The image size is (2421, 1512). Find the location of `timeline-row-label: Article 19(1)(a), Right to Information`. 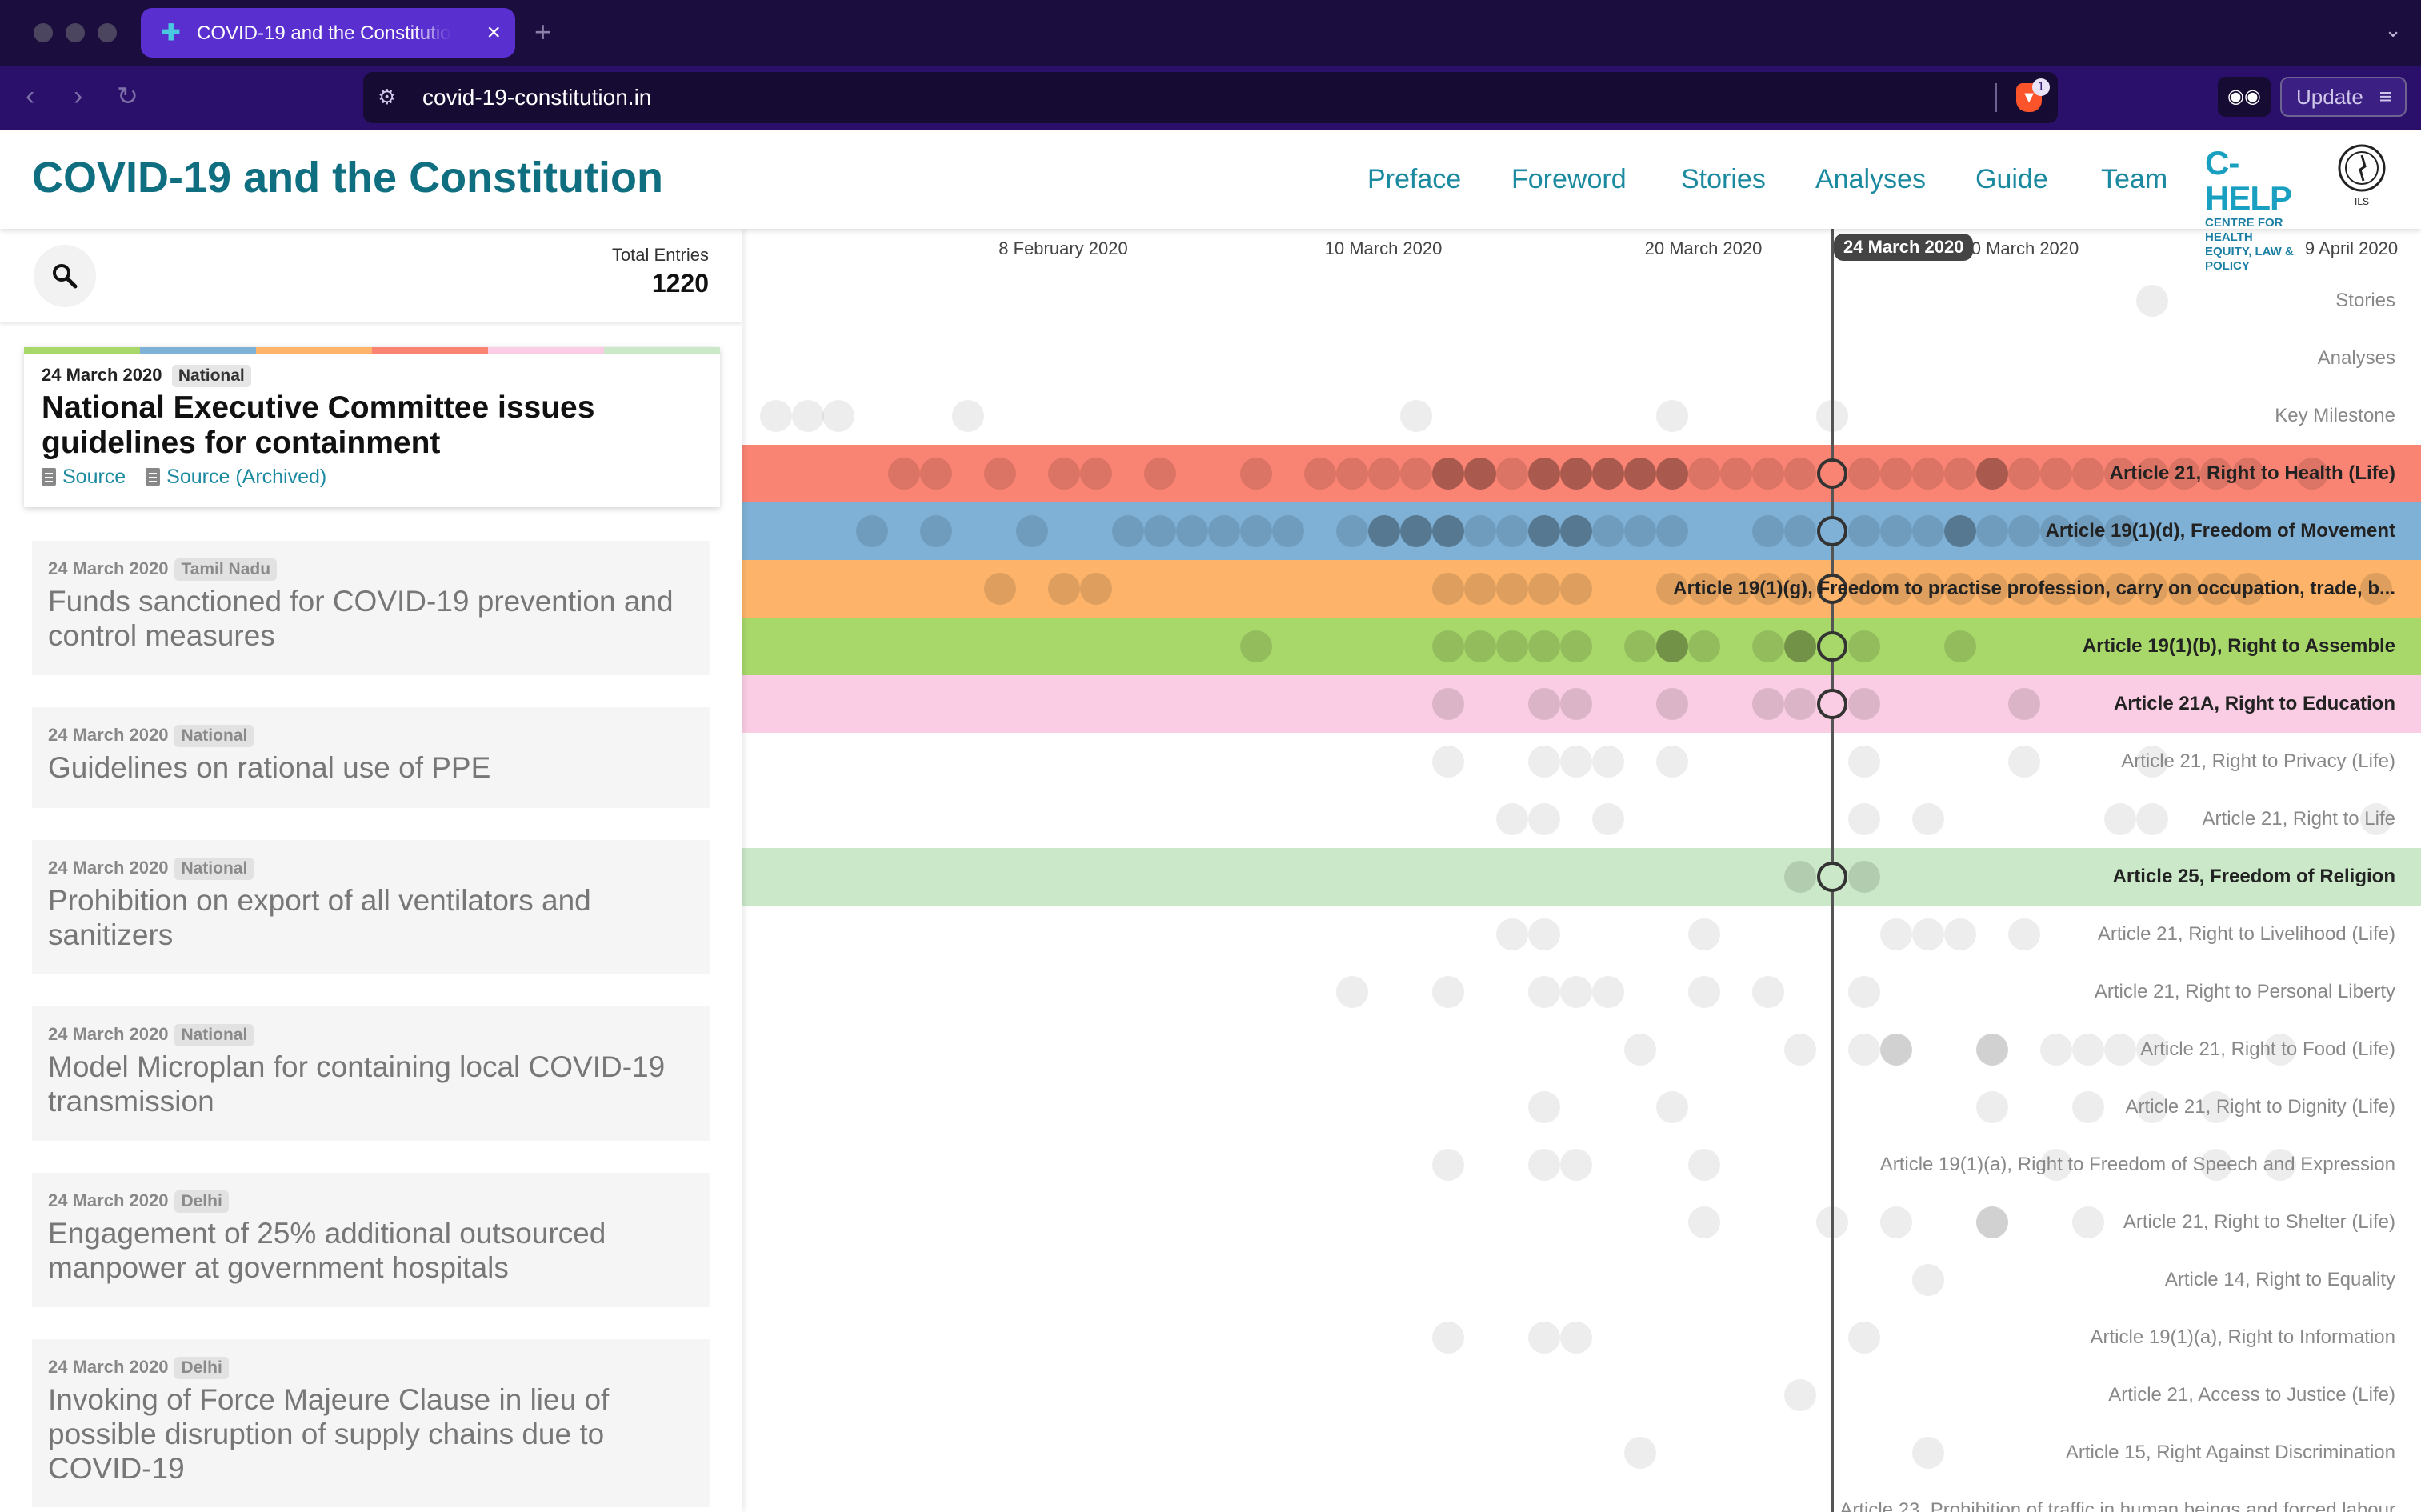

timeline-row-label: Article 19(1)(a), Right to Information is located at coordinates (2242, 1337).